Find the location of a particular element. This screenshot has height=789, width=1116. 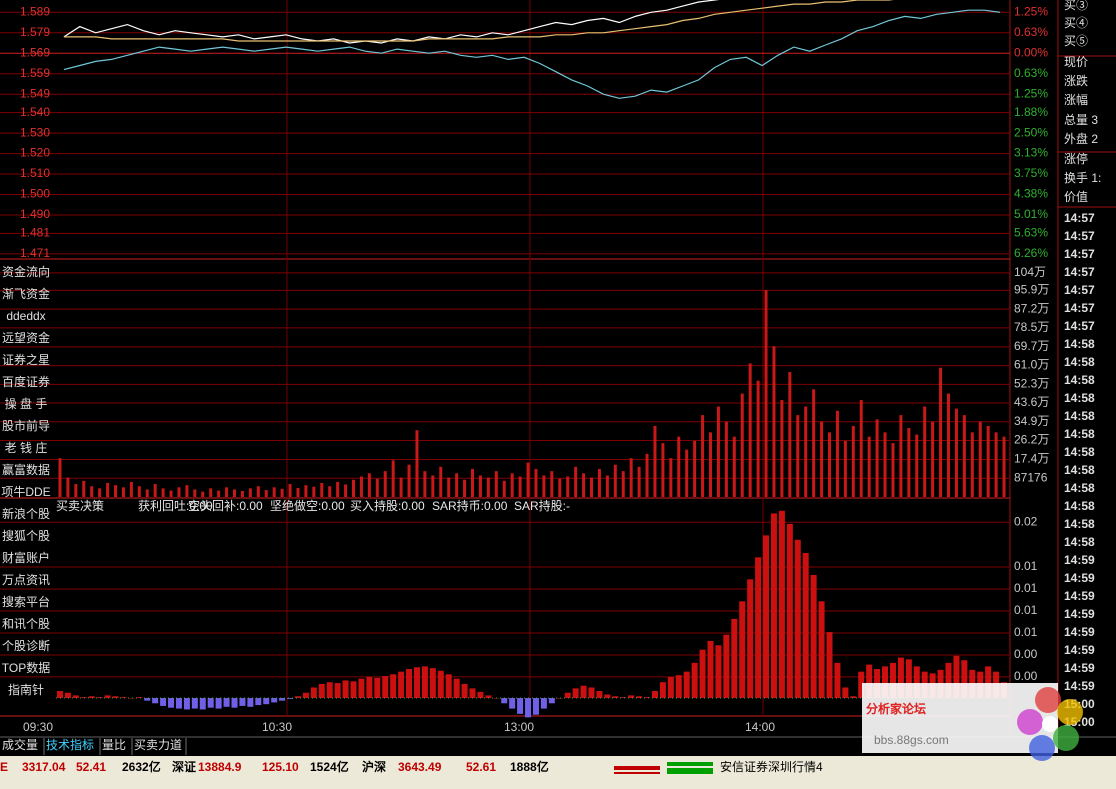

menu-item: 搜索平台 is located at coordinates (26, 601).